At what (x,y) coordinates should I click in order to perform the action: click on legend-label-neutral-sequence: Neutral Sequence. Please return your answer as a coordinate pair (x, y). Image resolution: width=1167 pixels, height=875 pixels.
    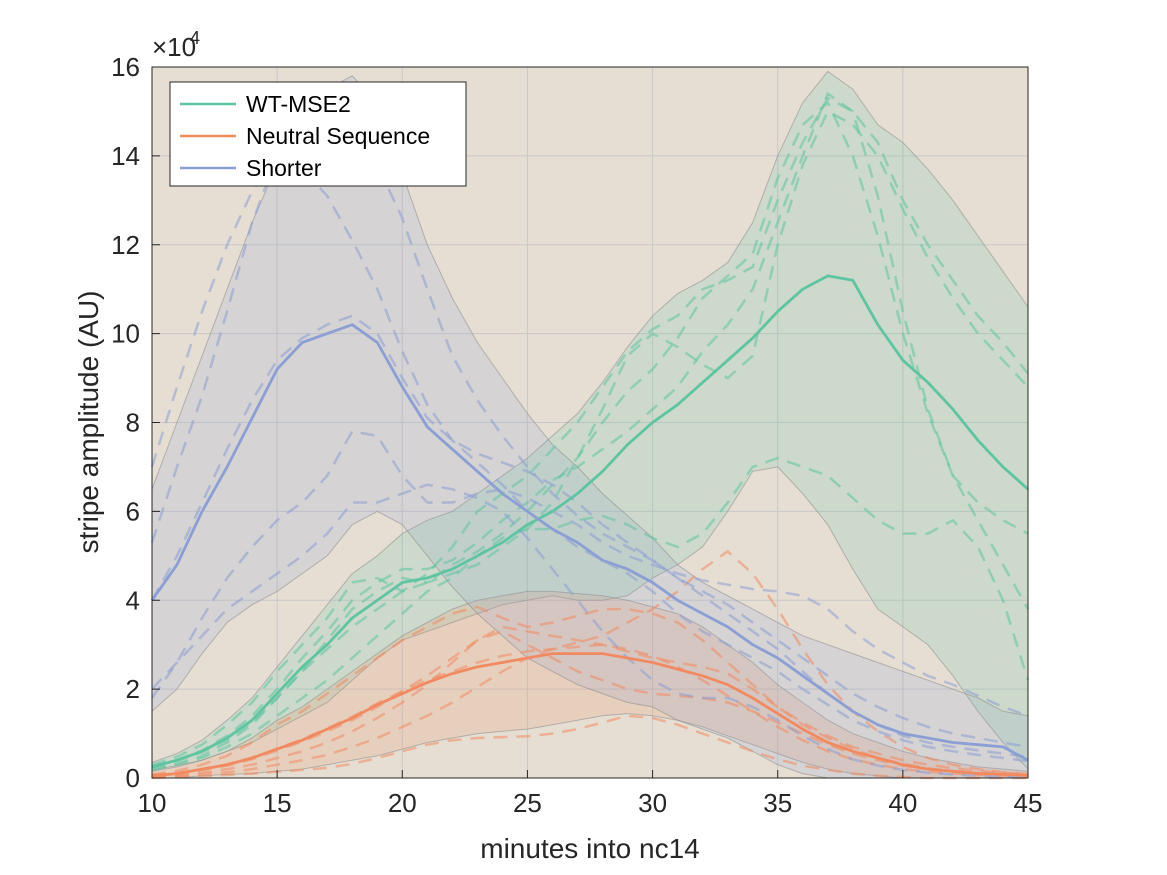
    Looking at the image, I should click on (338, 136).